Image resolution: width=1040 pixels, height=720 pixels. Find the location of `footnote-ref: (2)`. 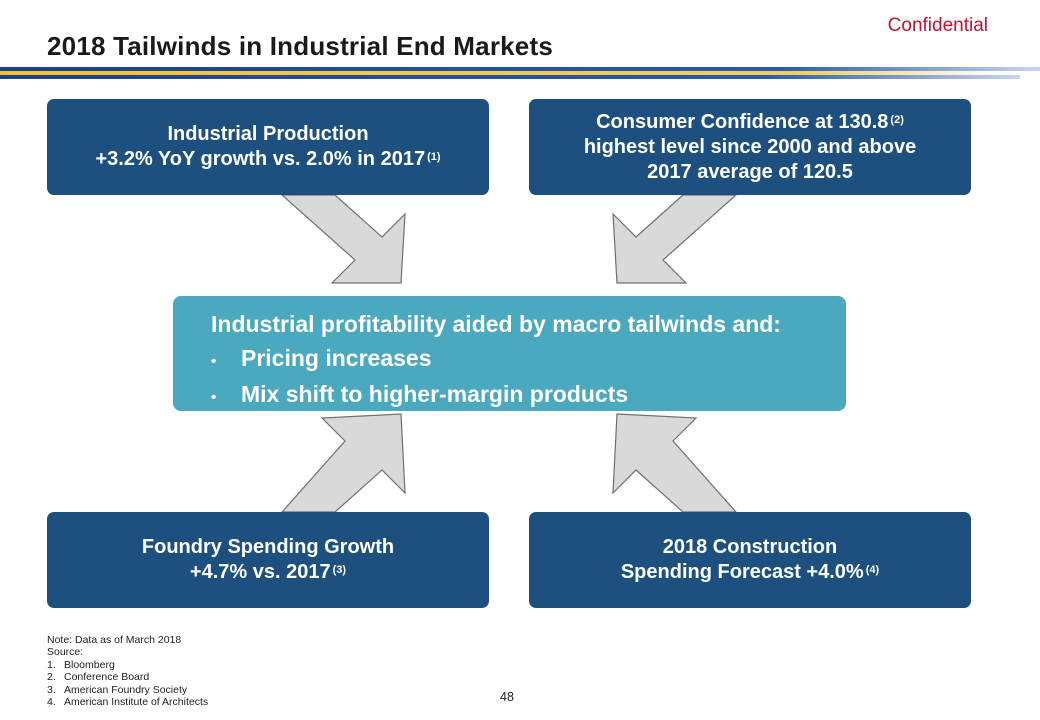

footnote-ref: (2) is located at coordinates (897, 119).